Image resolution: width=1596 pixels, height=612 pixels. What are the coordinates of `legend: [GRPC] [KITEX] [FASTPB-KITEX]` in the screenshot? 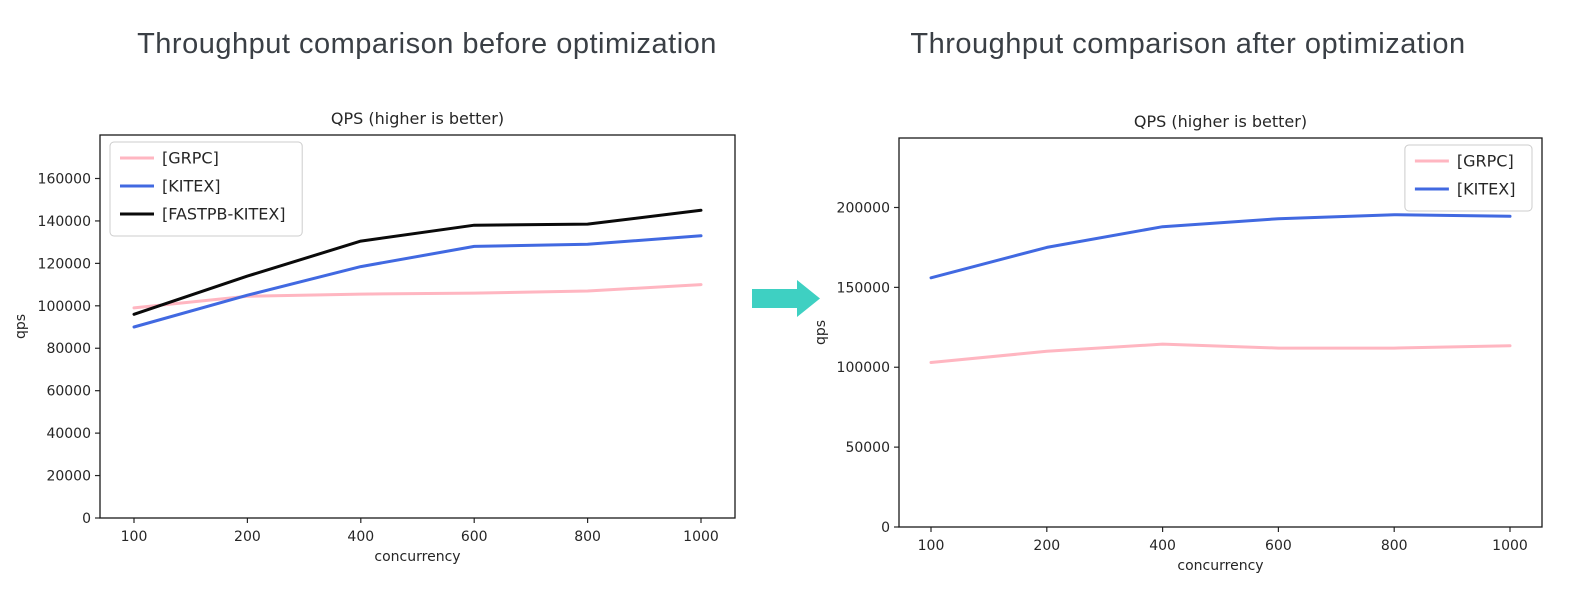 It's located at (206, 189).